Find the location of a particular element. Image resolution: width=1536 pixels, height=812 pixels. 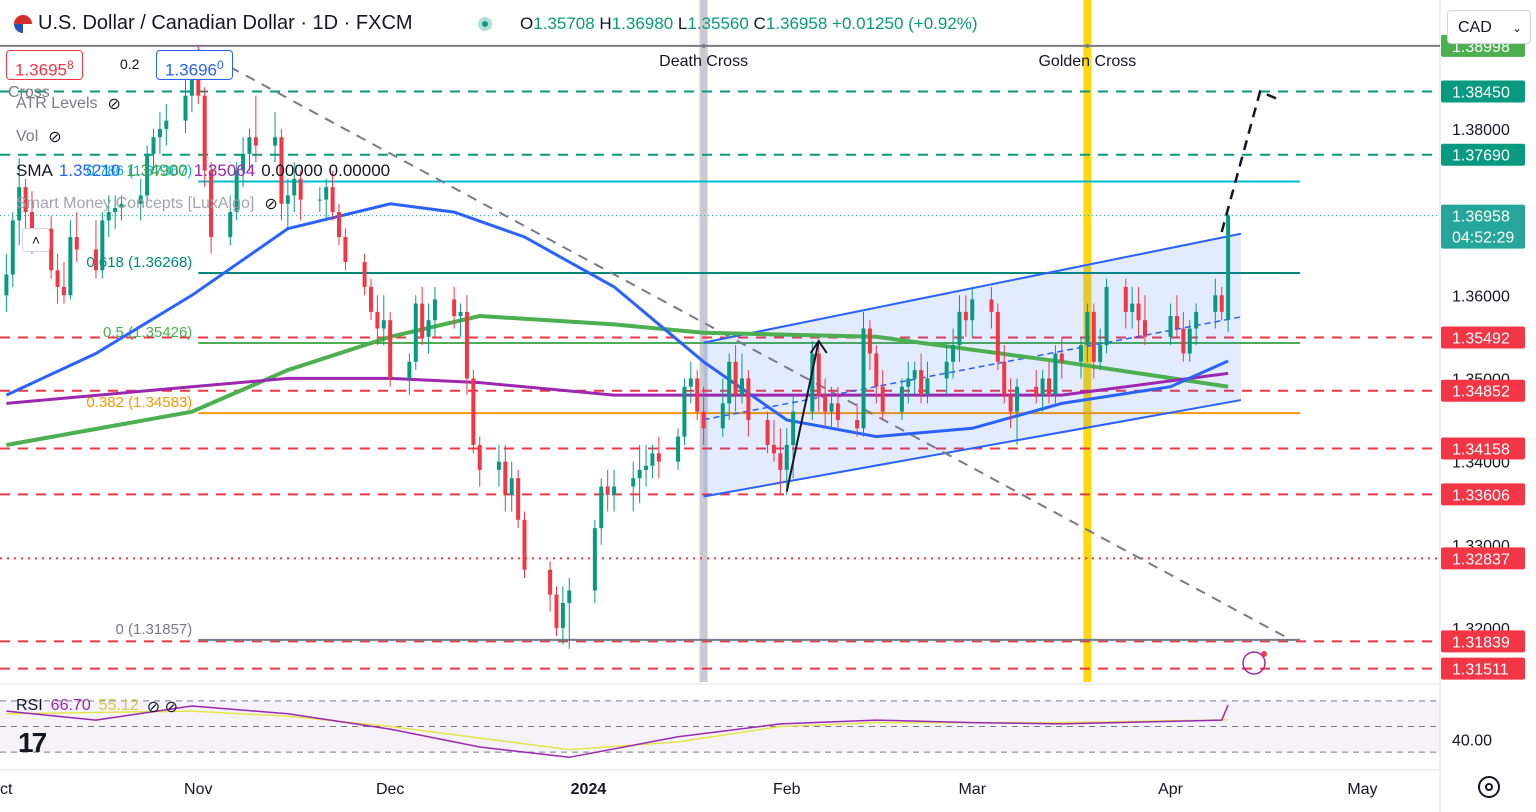

market-status-icon is located at coordinates (485, 24).